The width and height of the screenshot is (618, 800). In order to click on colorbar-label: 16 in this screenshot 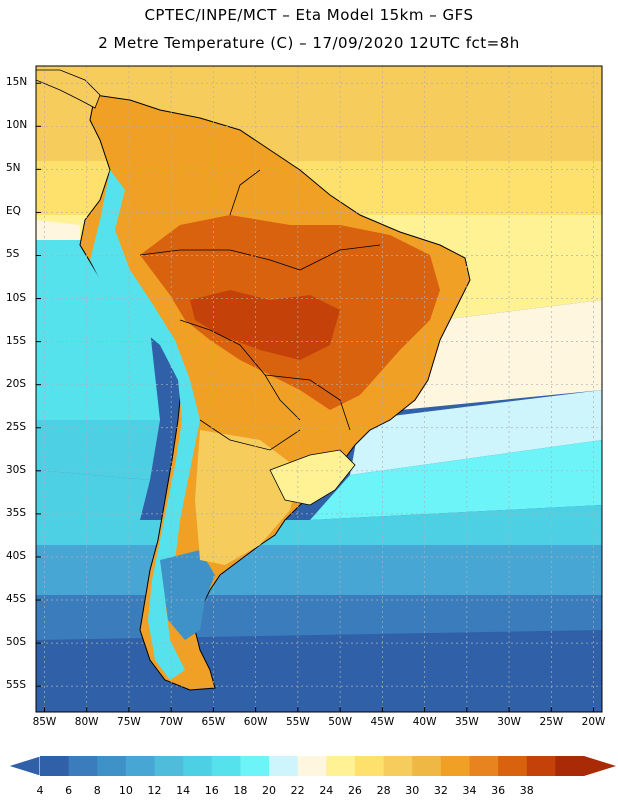, I will do `click(211, 790)`.